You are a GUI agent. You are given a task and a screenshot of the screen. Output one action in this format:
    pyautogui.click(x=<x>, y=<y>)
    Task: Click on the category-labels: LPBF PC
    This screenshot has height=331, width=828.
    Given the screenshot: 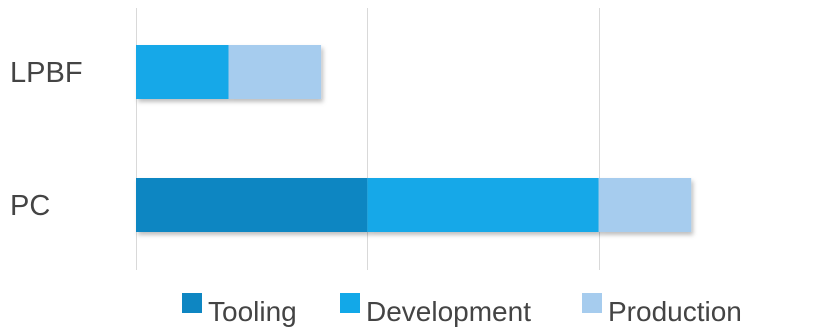 What is the action you would take?
    pyautogui.click(x=46, y=139)
    